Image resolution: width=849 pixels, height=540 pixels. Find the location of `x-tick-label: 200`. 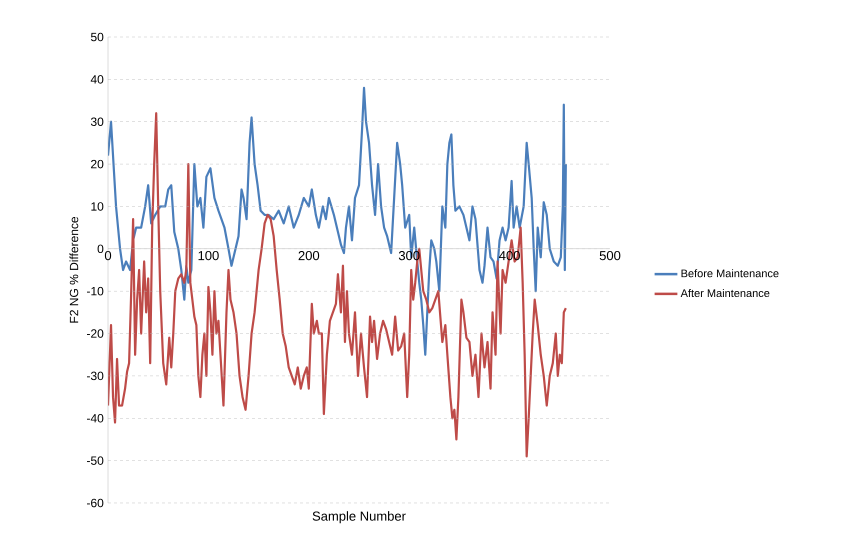

x-tick-label: 200 is located at coordinates (309, 255).